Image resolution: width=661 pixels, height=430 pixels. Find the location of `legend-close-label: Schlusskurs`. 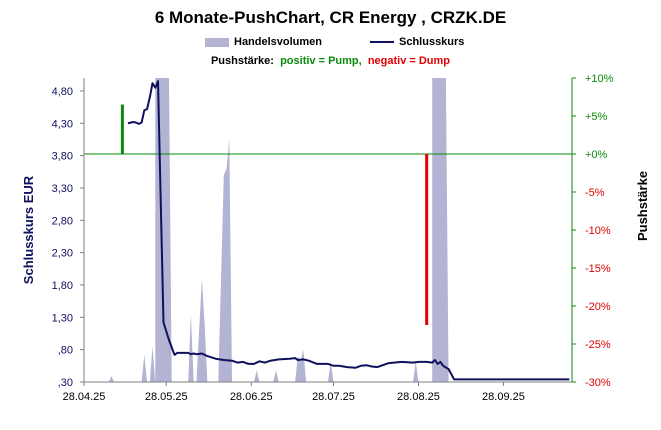

legend-close-label: Schlusskurs is located at coordinates (432, 42).